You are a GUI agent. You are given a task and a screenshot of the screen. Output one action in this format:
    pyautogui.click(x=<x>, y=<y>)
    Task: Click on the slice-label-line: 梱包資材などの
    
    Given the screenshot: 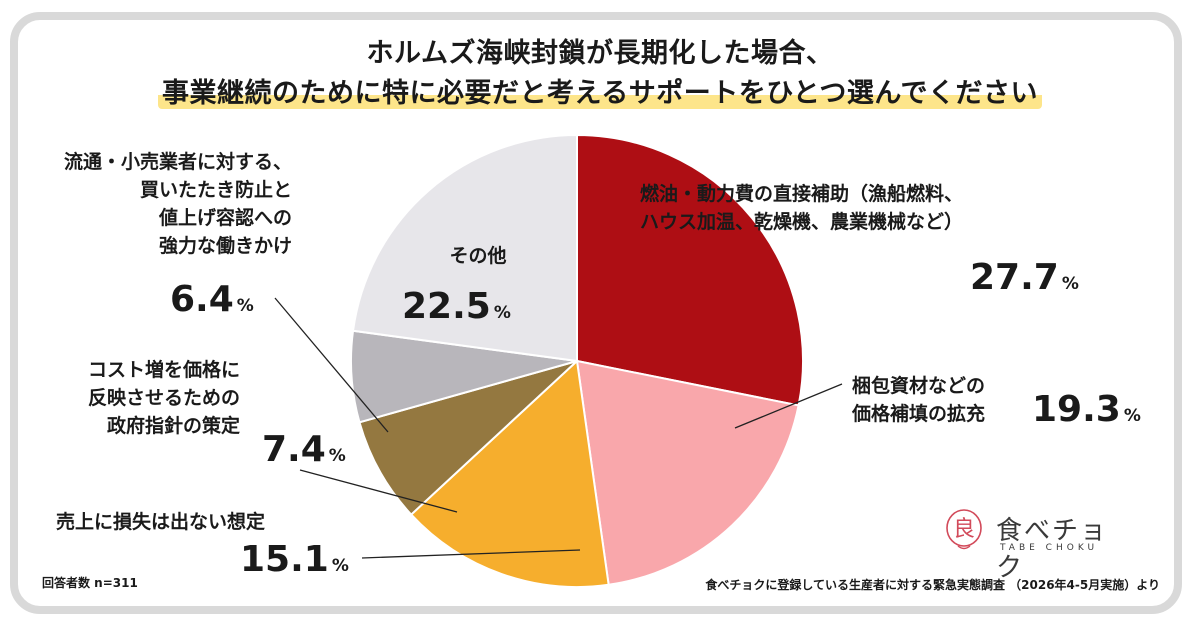 What is the action you would take?
    pyautogui.click(x=919, y=386)
    